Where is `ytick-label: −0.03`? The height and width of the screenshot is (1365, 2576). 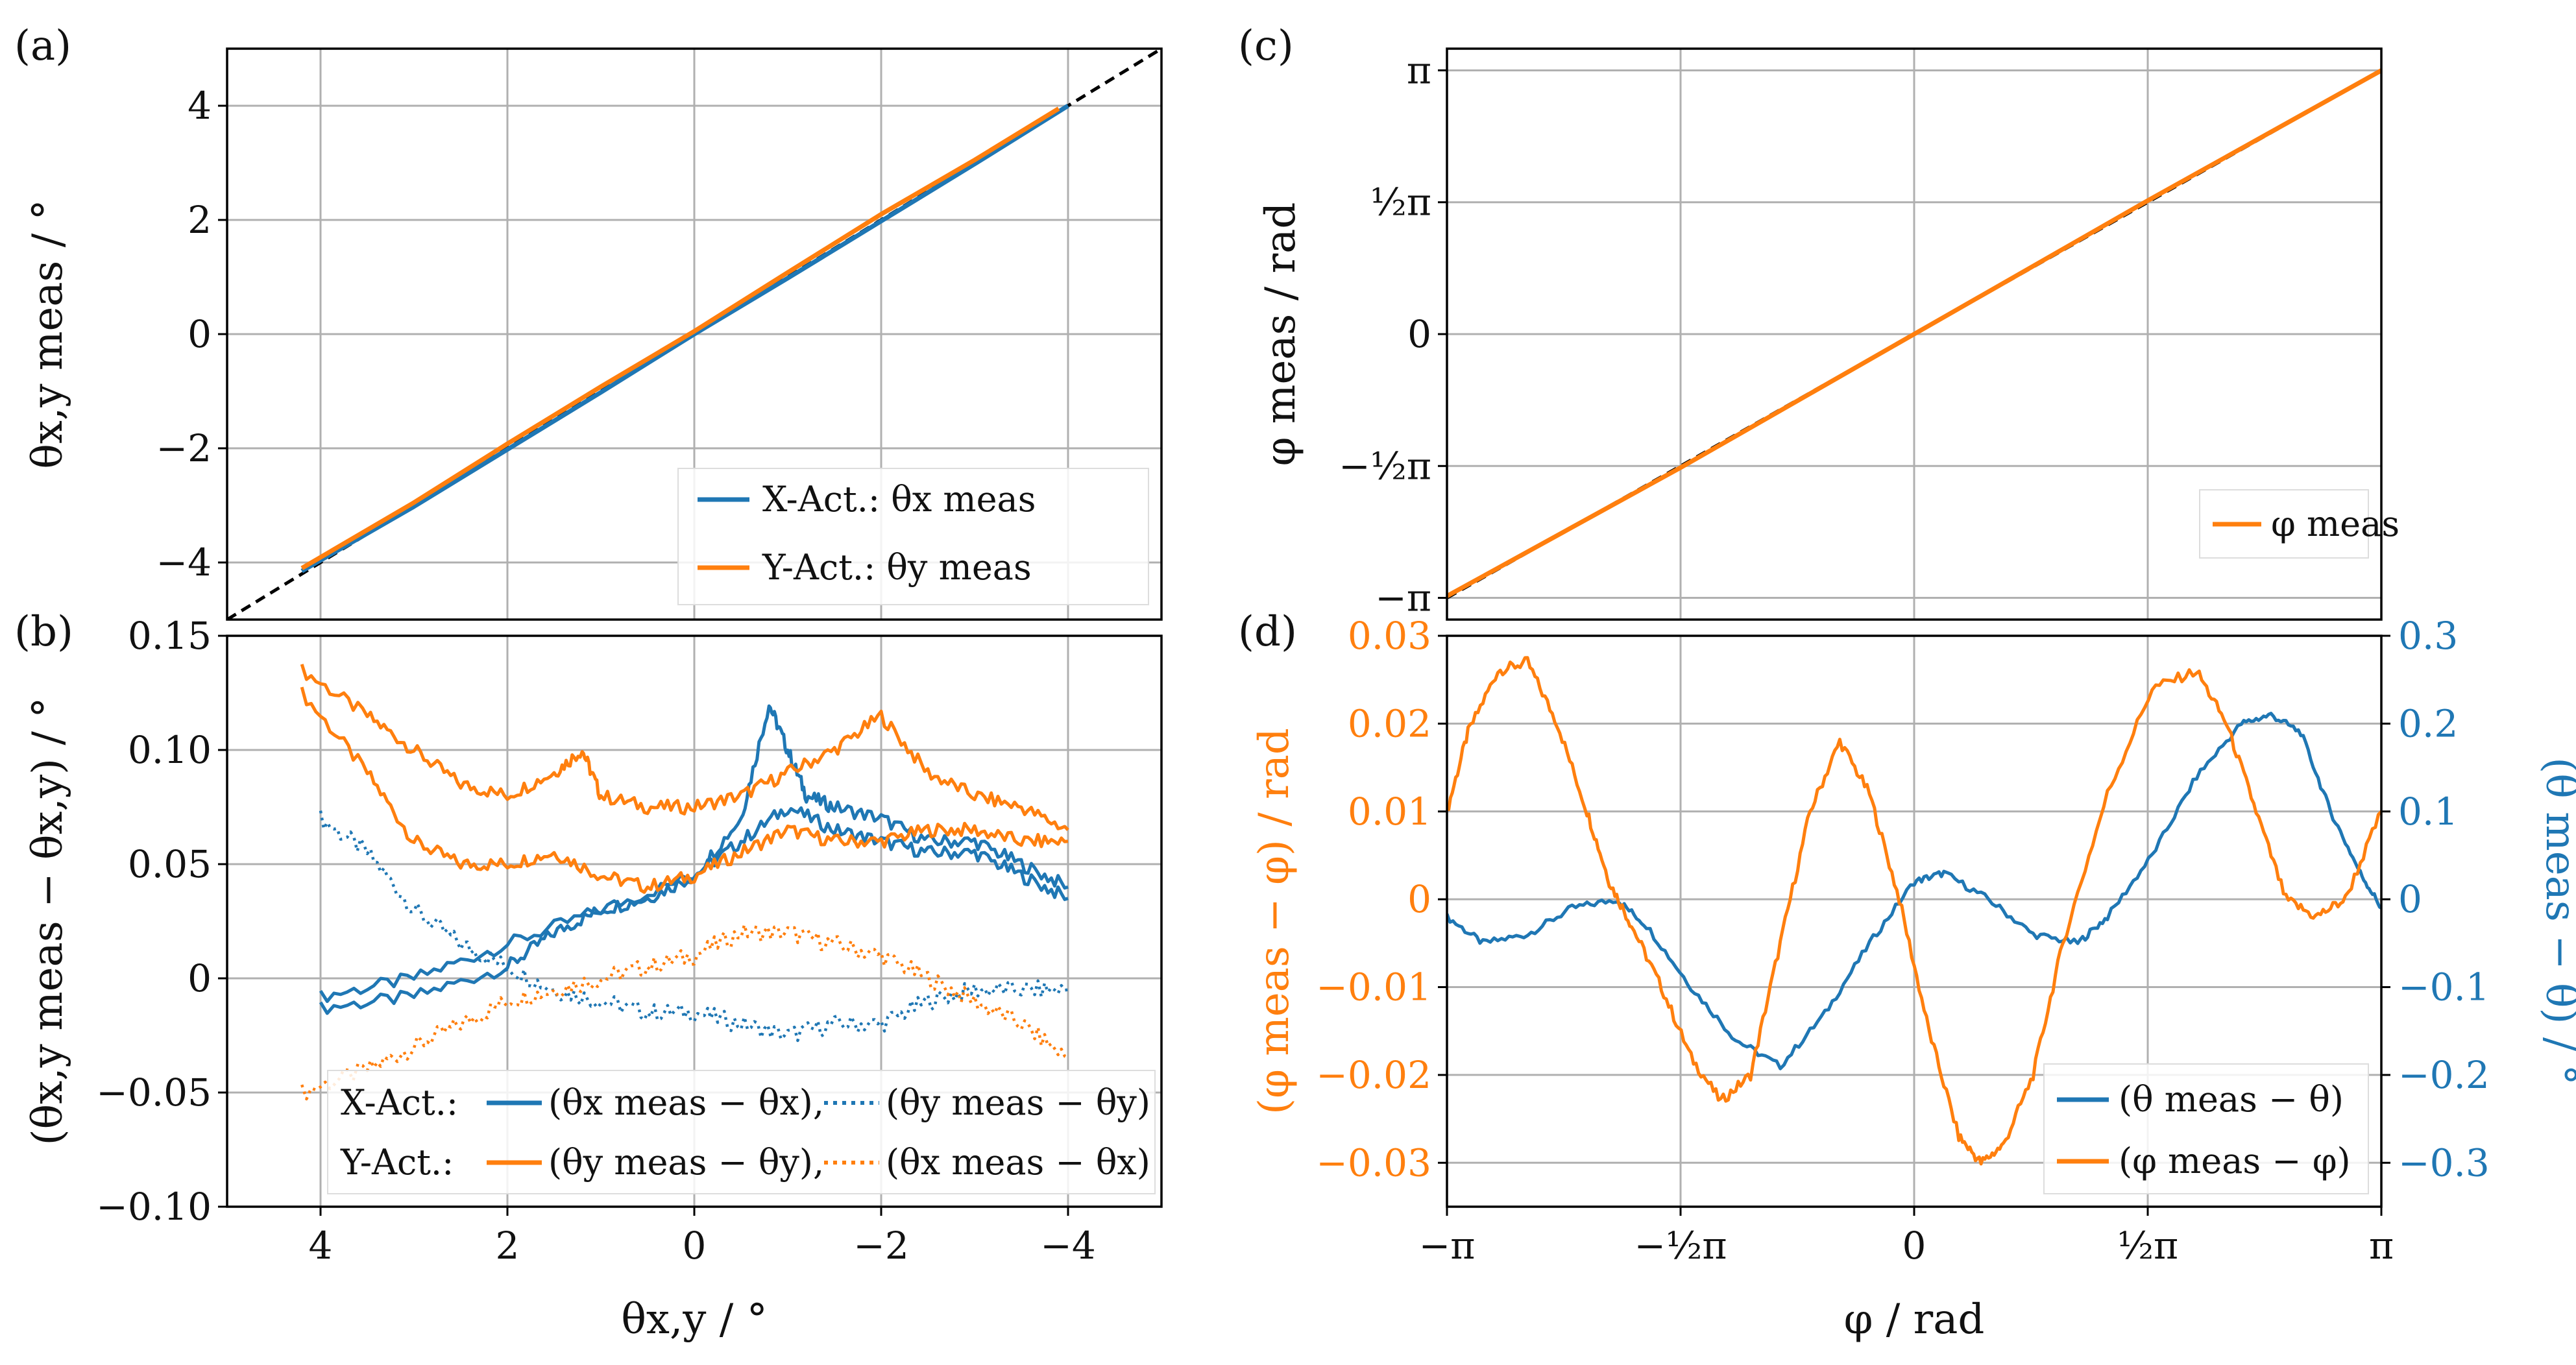
ytick-label: −0.03 is located at coordinates (1373, 1163).